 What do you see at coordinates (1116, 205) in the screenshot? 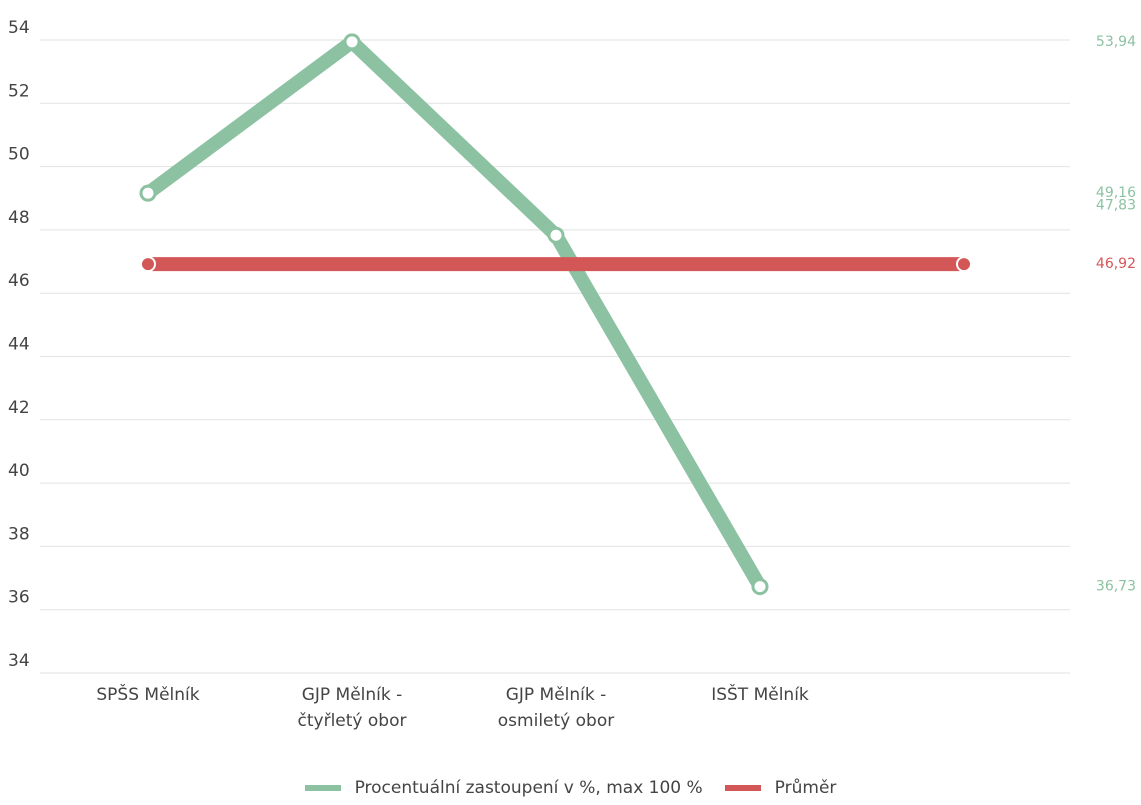
I see `value-label: 47,83` at bounding box center [1116, 205].